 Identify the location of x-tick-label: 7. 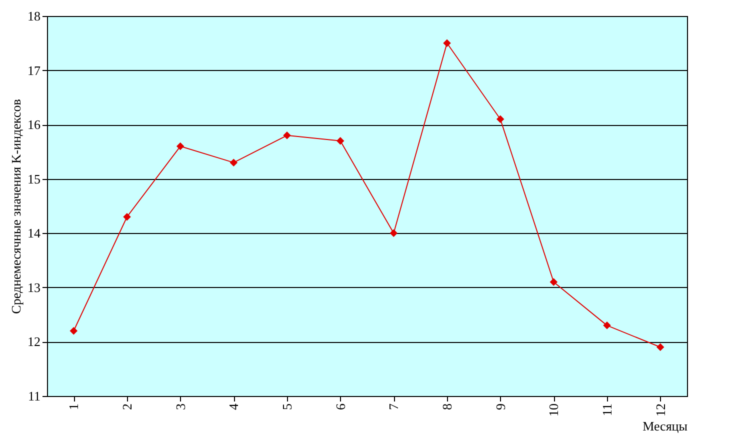
(394, 406).